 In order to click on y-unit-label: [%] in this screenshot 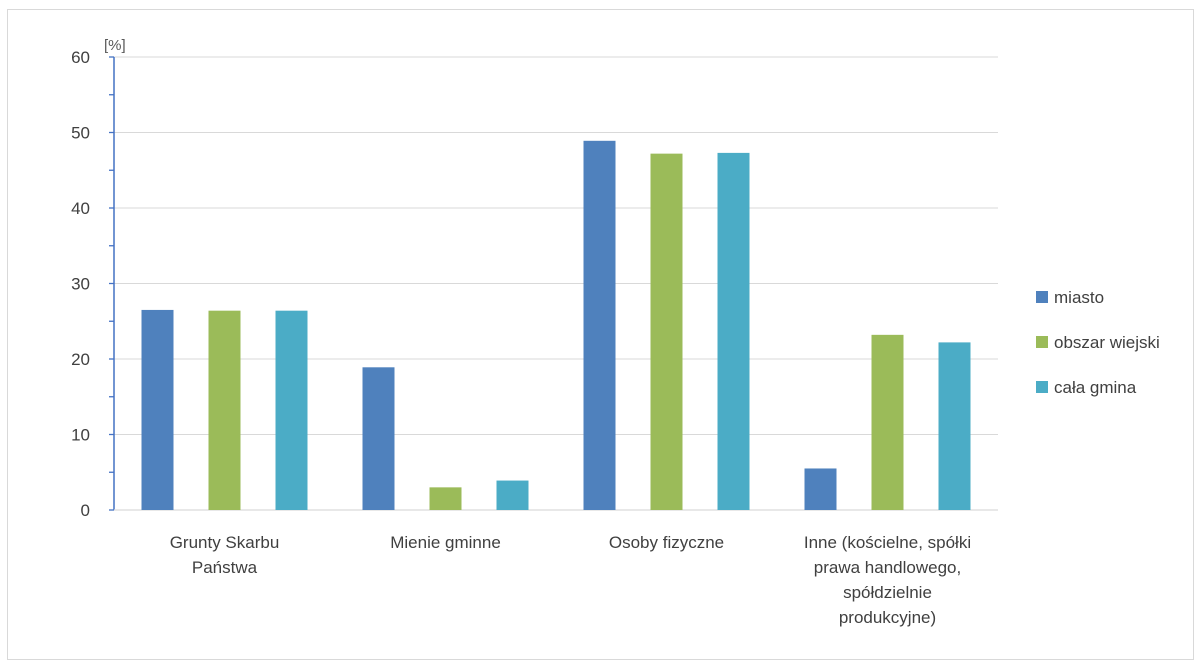, I will do `click(115, 45)`.